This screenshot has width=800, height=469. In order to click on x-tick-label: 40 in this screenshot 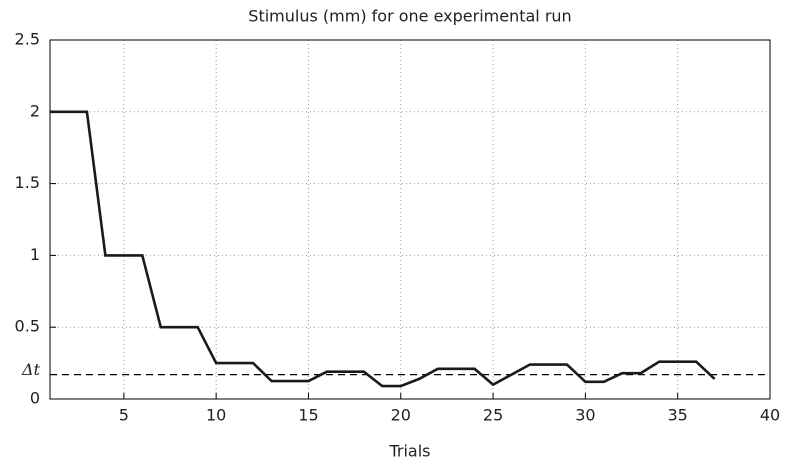, I will do `click(770, 415)`.